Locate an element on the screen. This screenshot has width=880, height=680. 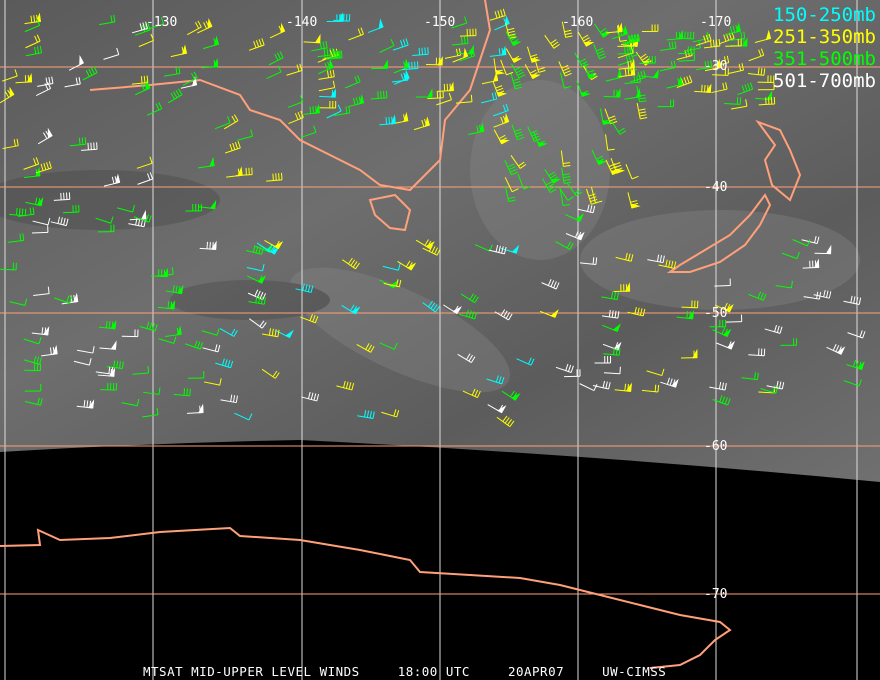
lat-label-30: -30 is located at coordinates (716, 66).